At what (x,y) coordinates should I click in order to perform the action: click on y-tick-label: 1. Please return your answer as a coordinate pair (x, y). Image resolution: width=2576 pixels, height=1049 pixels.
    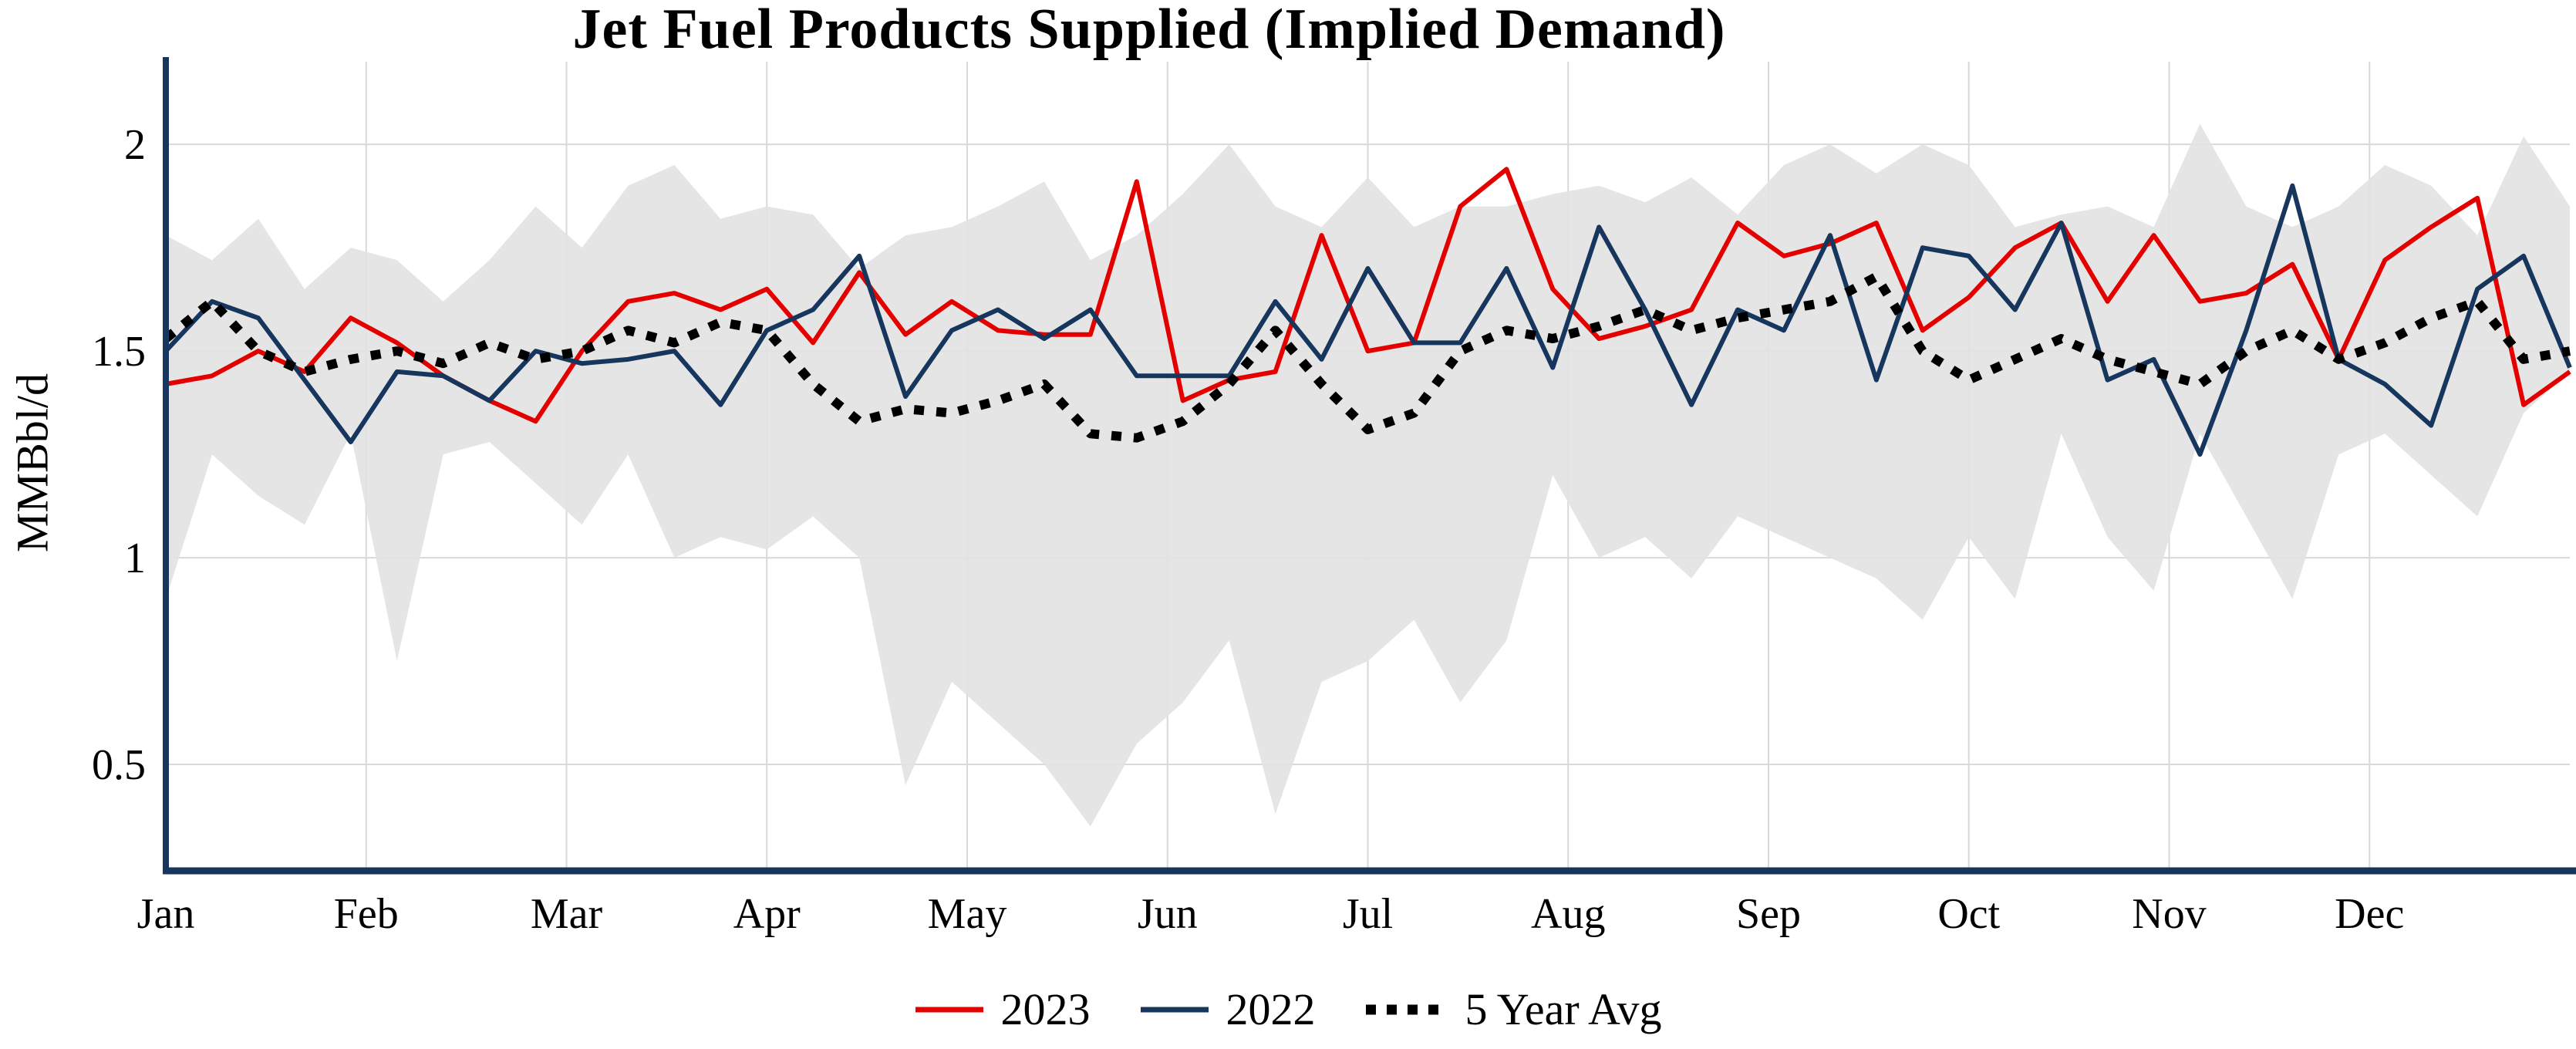
    Looking at the image, I should click on (135, 558).